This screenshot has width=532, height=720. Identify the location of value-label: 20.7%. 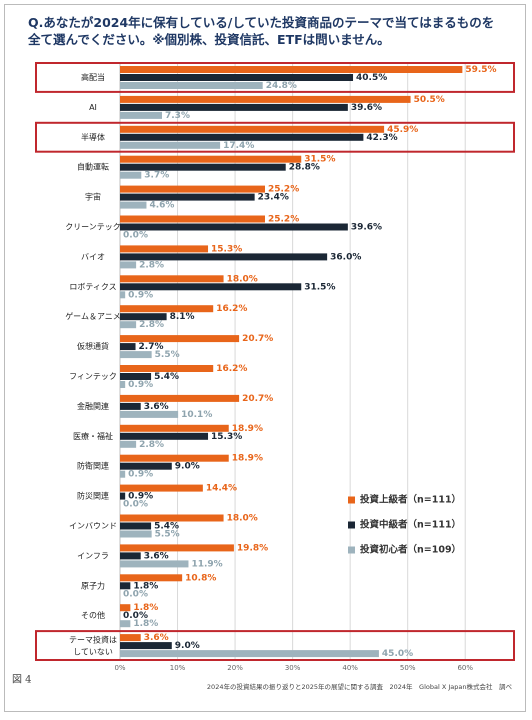
(257, 399).